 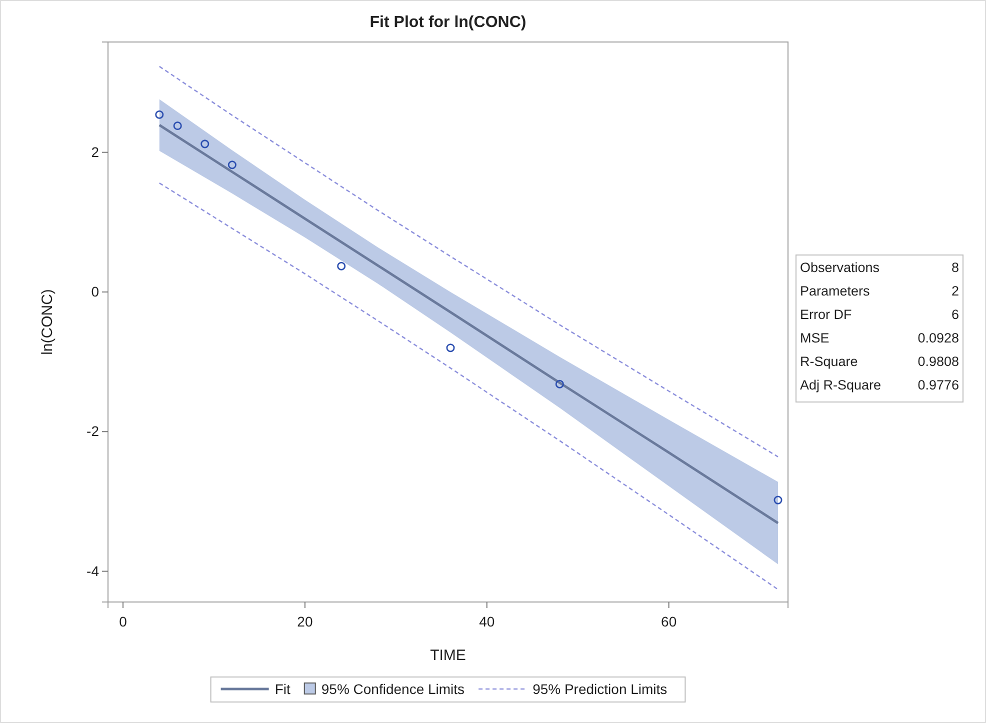 I want to click on legend-label: Fit, so click(x=282, y=689).